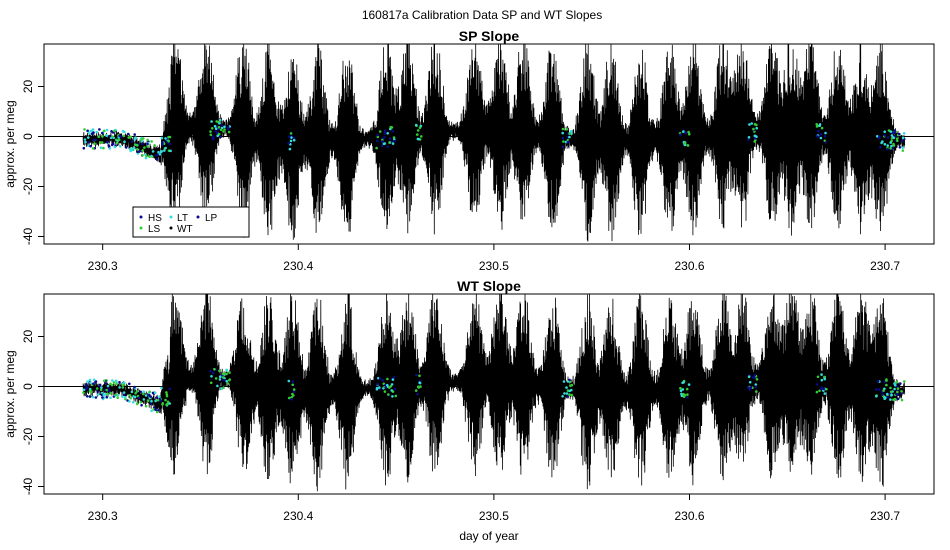 This screenshot has width=950, height=550. Describe the element at coordinates (689, 516) in the screenshot. I see `x-tick-label: 230.6` at that location.